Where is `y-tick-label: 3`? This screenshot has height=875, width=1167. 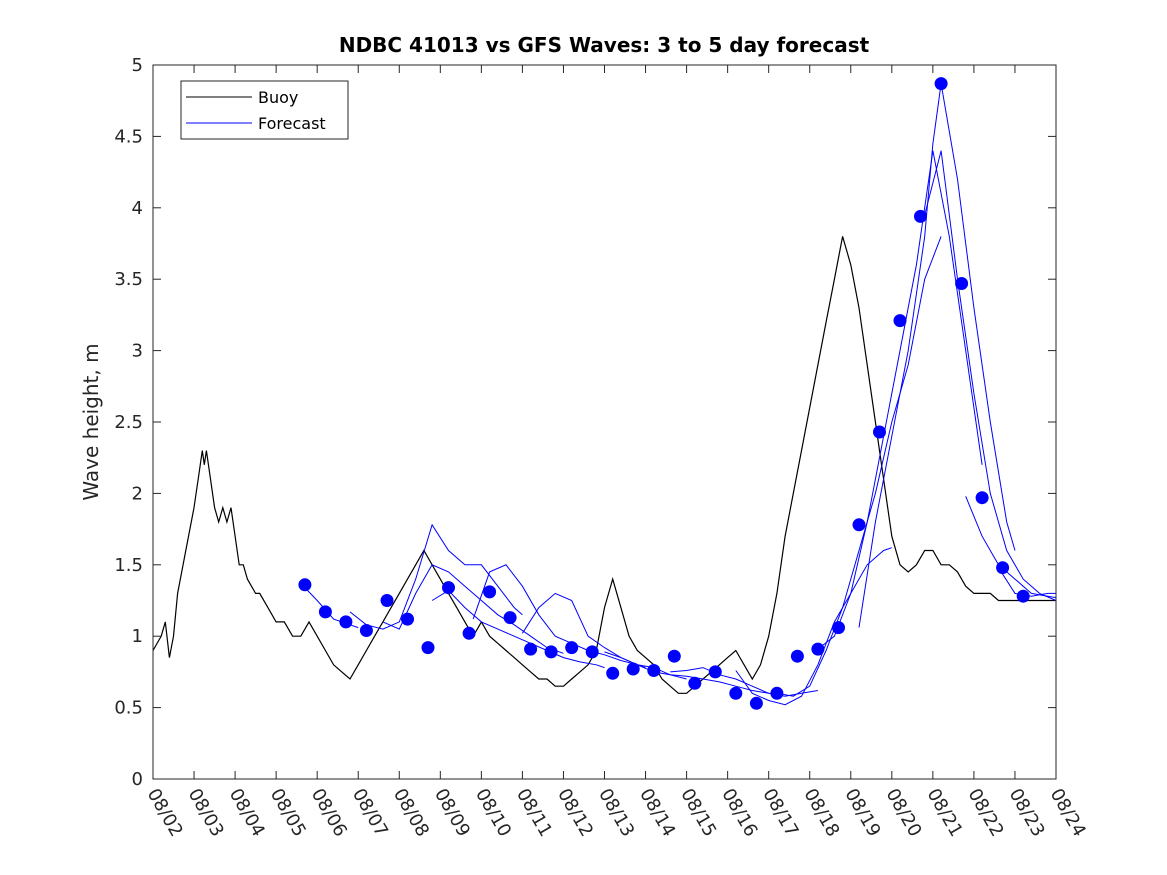
y-tick-label: 3 is located at coordinates (137, 351).